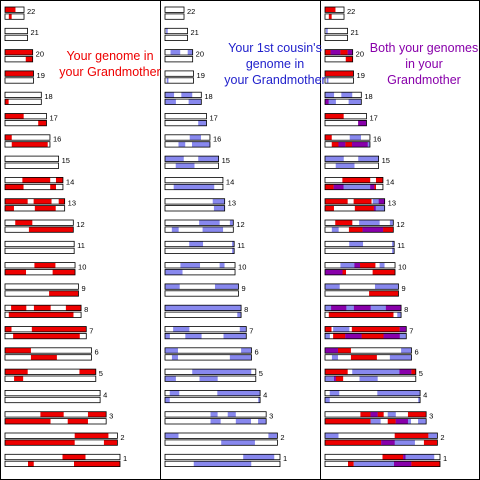 The width and height of the screenshot is (480, 480). What do you see at coordinates (110, 64) in the screenshot?
I see `panel-title-self: Your genome in your Grandmother` at bounding box center [110, 64].